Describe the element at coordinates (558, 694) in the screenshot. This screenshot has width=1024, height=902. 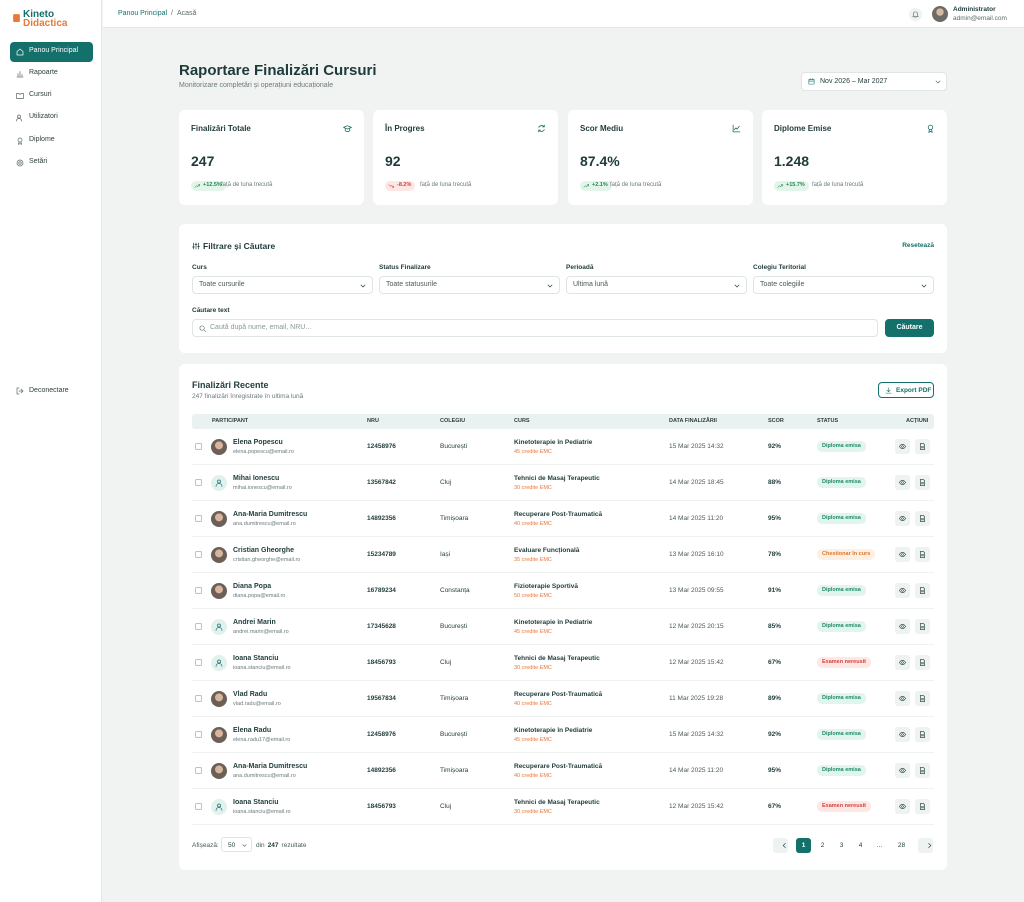
I see `course: Recuperare Post-Traumatică` at that location.